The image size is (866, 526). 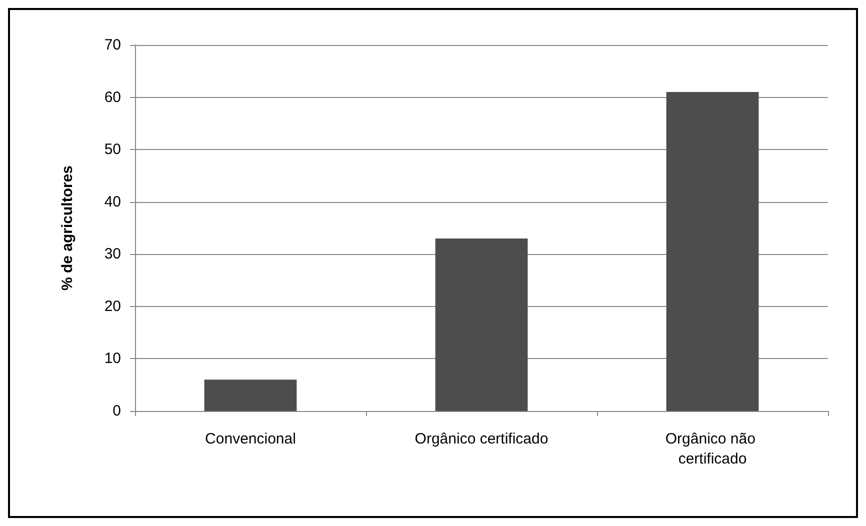 What do you see at coordinates (67, 228) in the screenshot?
I see `y-axis-title: % de agricultores` at bounding box center [67, 228].